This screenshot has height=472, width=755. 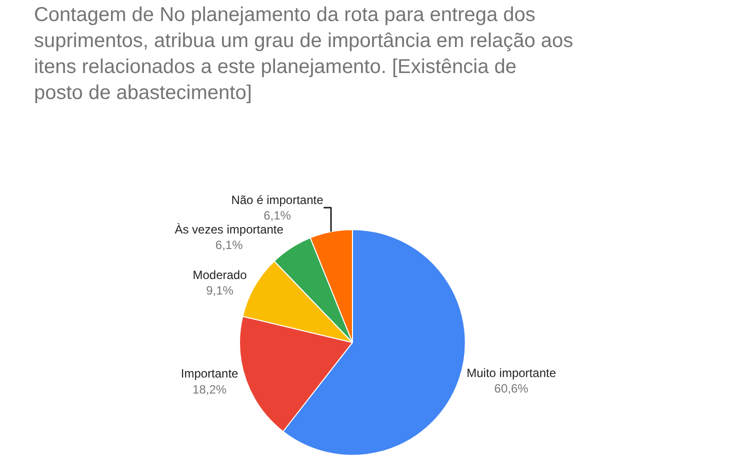 I want to click on slice-label: Moderado, so click(x=220, y=275).